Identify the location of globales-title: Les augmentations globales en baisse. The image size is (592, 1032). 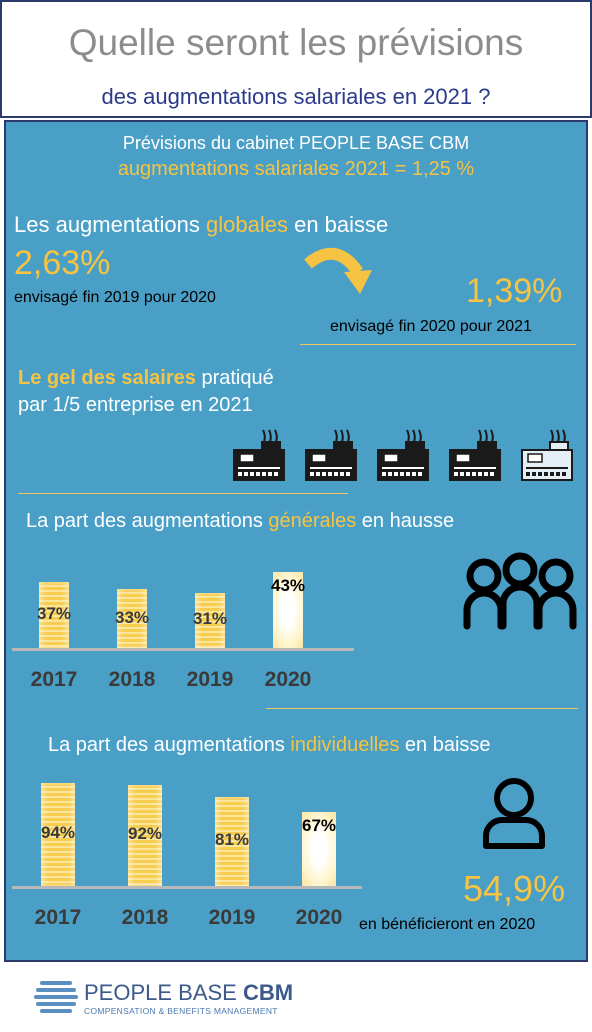
(201, 225).